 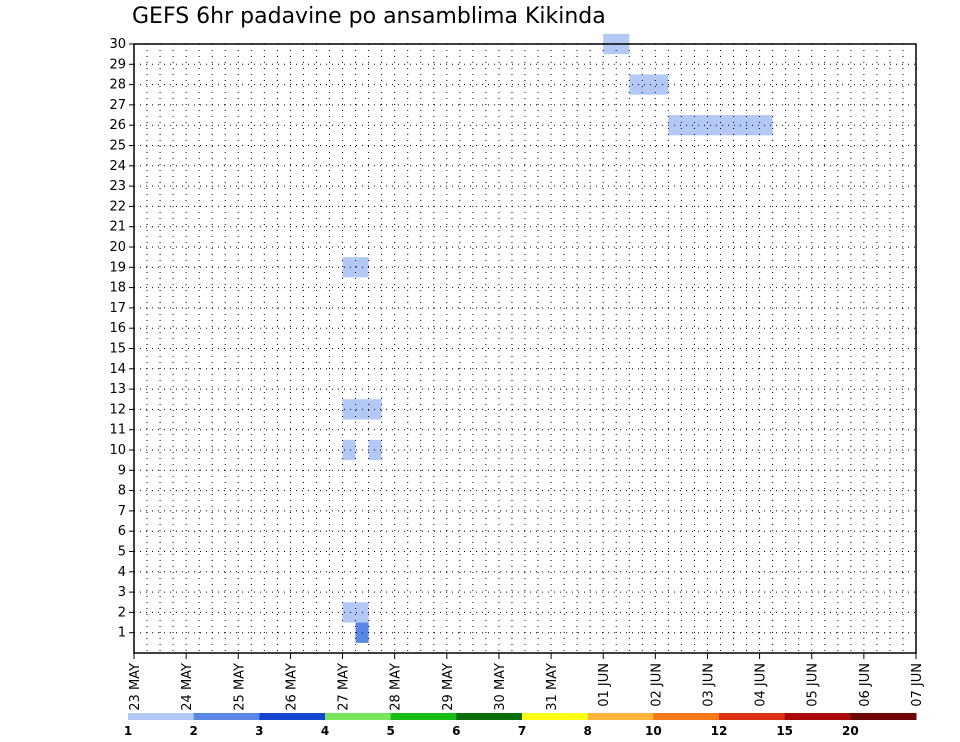 I want to click on x-tick-label: 28 MAY, so click(x=396, y=687).